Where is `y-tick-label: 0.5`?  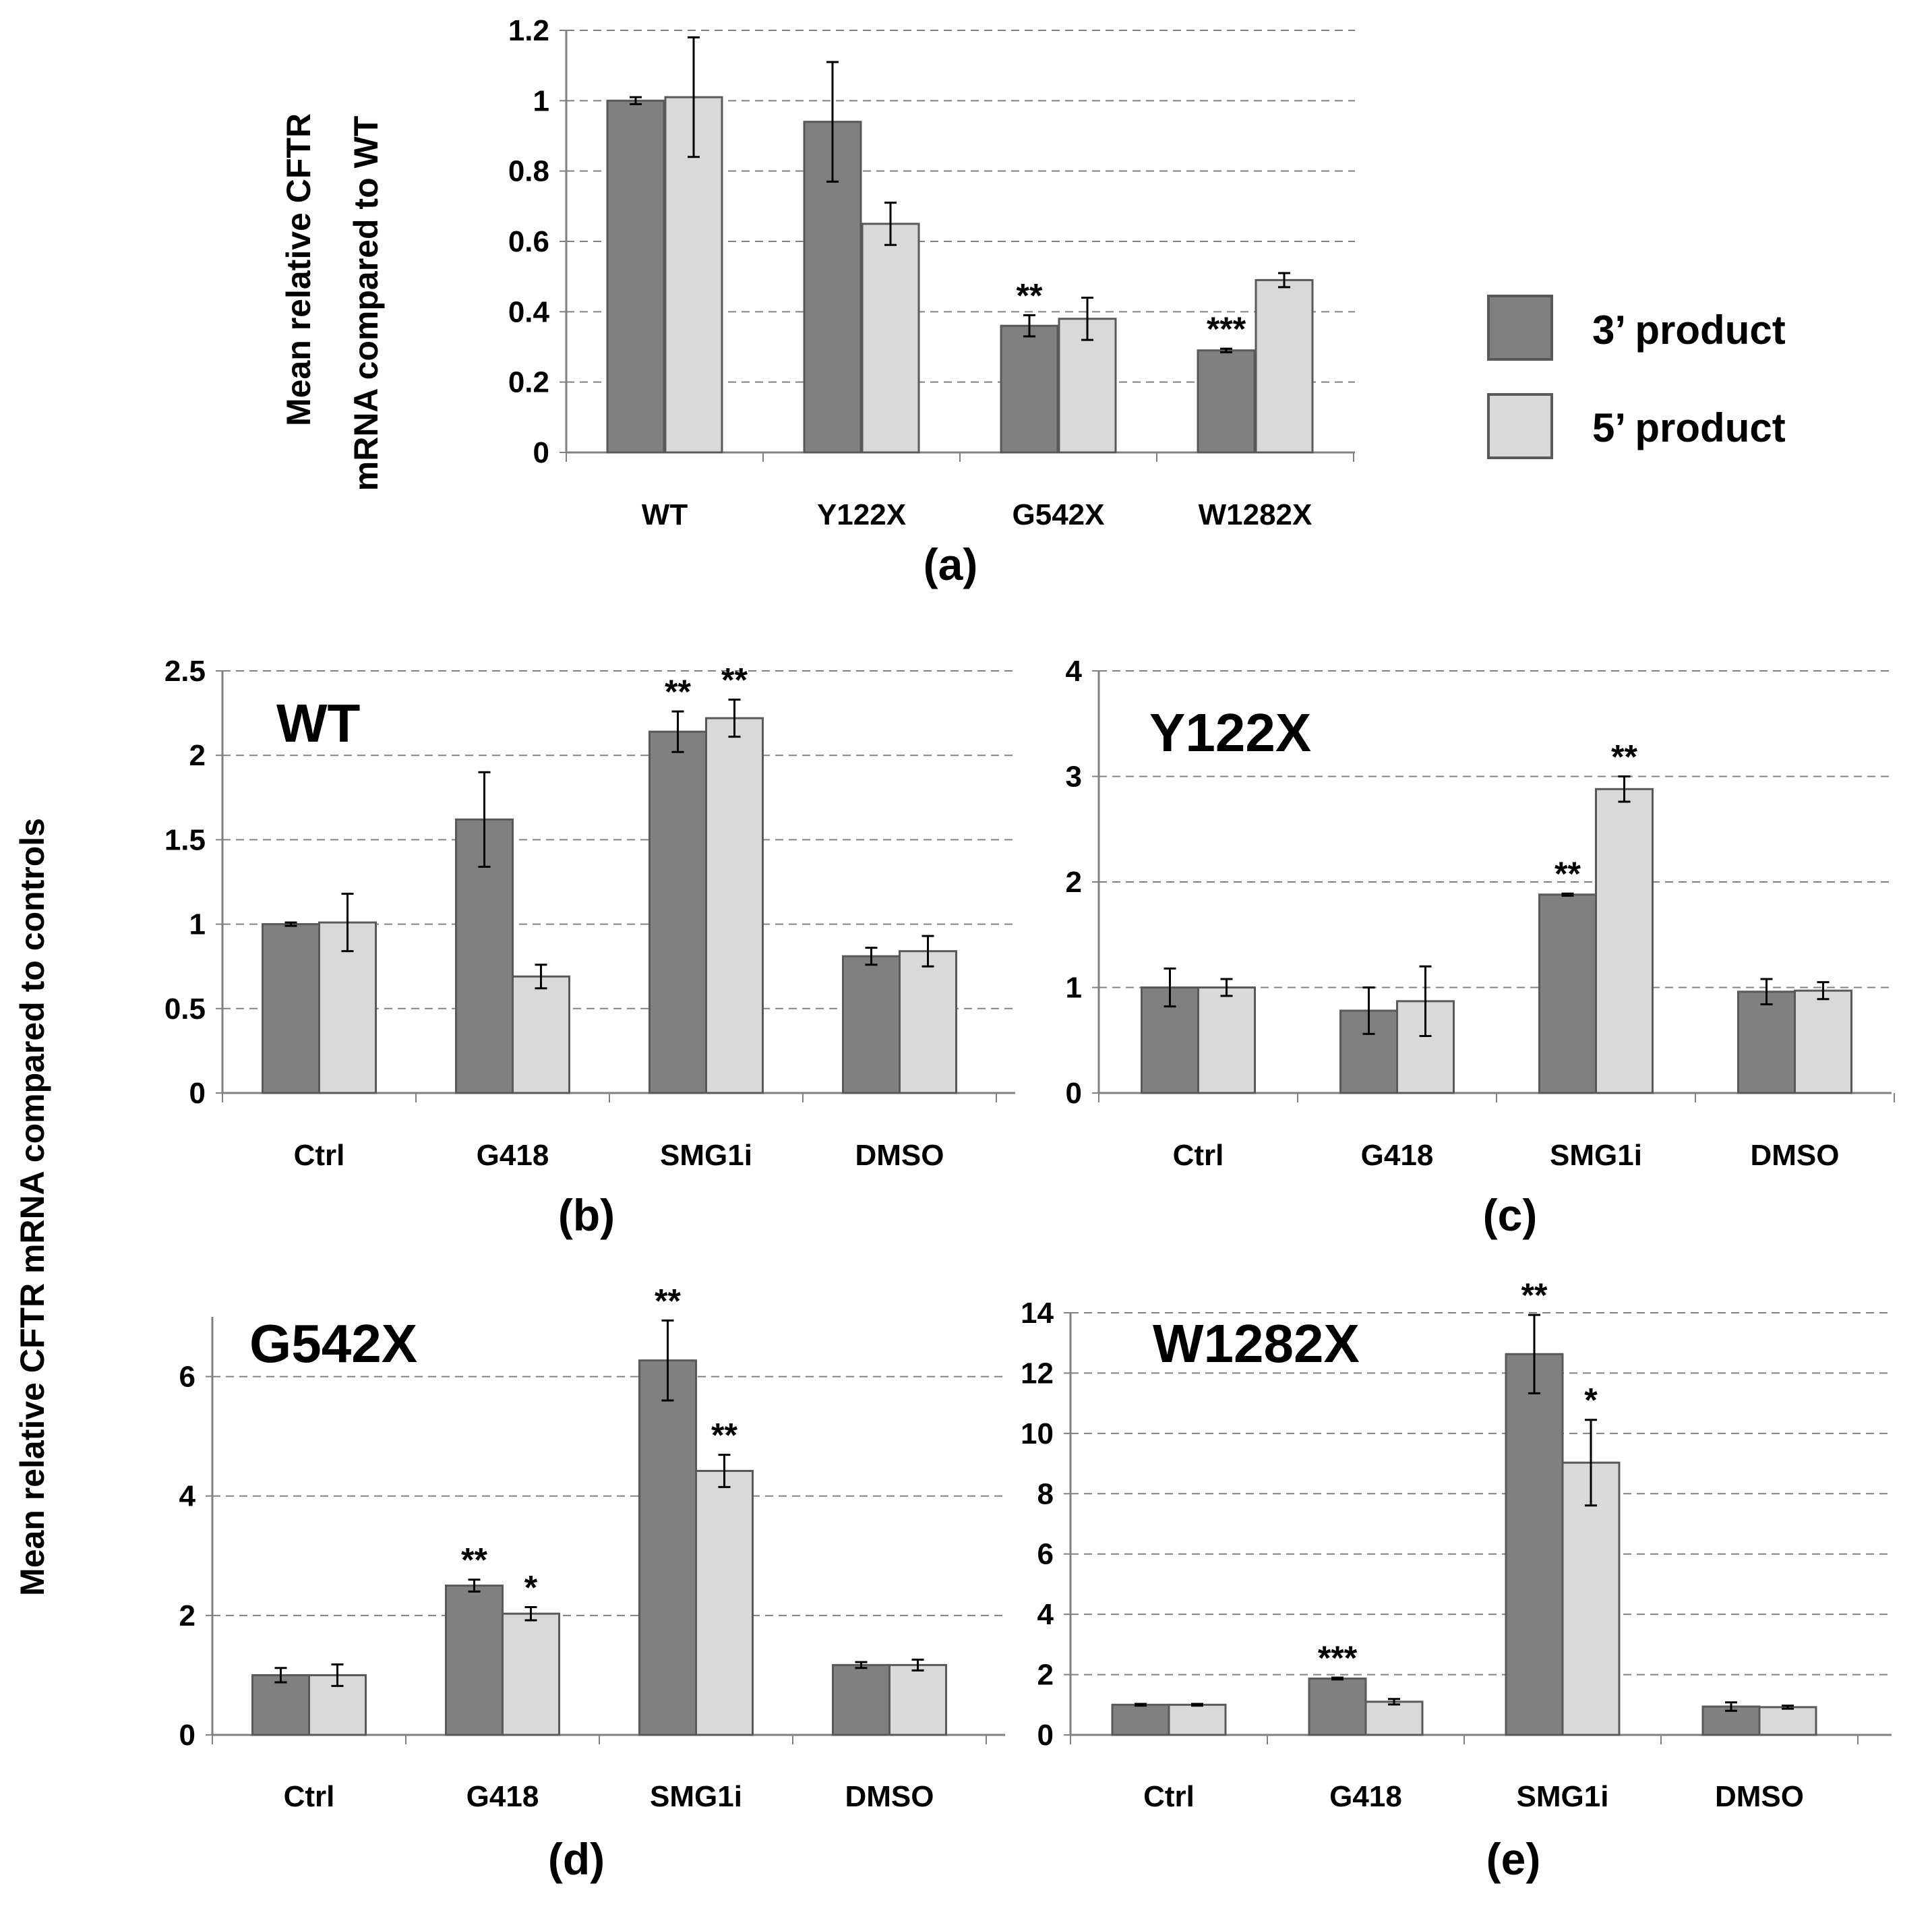
y-tick-label: 0.5 is located at coordinates (185, 1009).